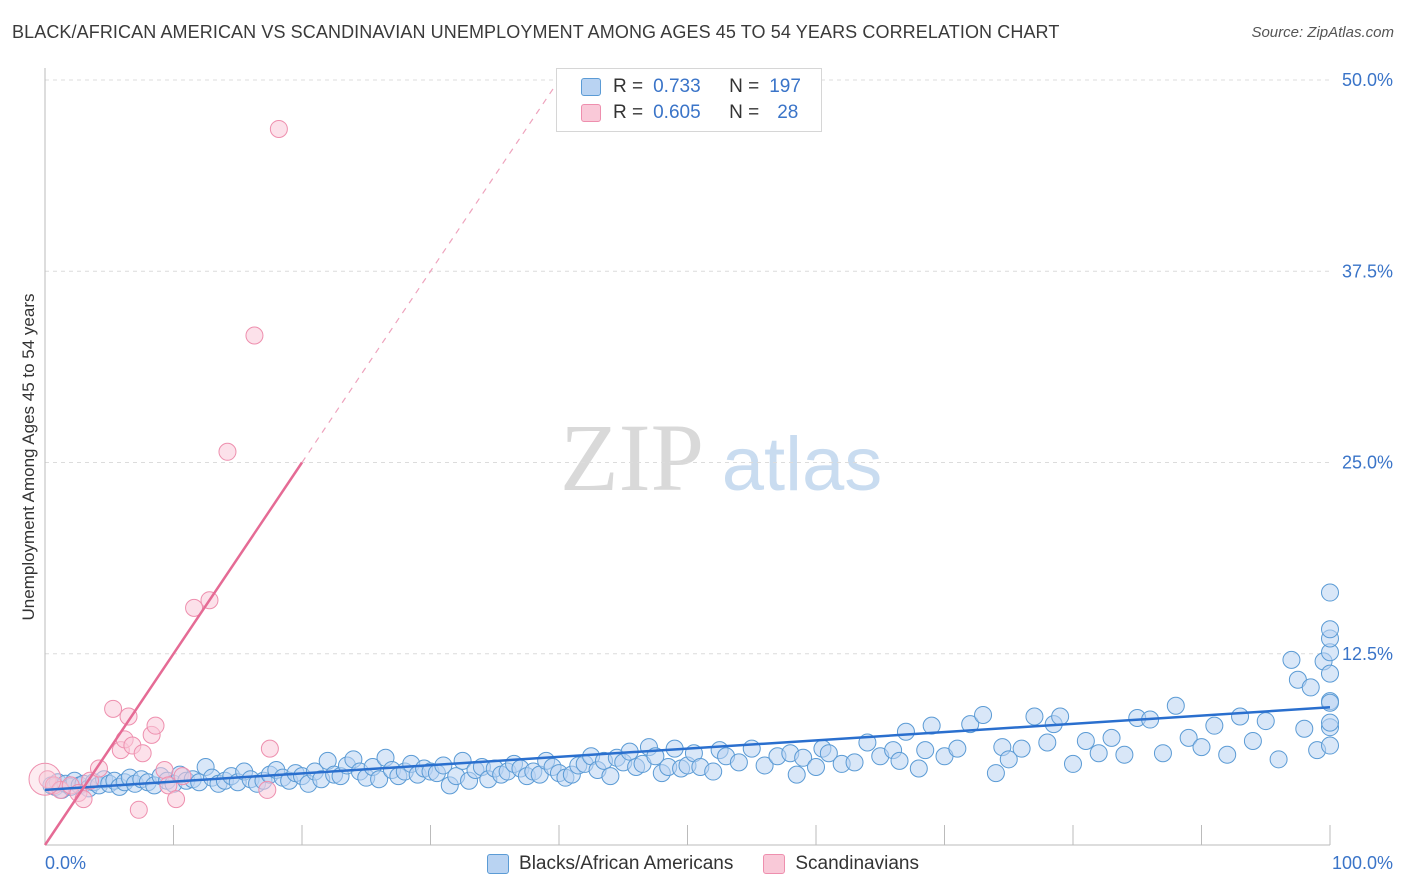 This screenshot has height=892, width=1406. Describe the element at coordinates (677, 112) in the screenshot. I see `stats-r-value: 0.605` at that location.